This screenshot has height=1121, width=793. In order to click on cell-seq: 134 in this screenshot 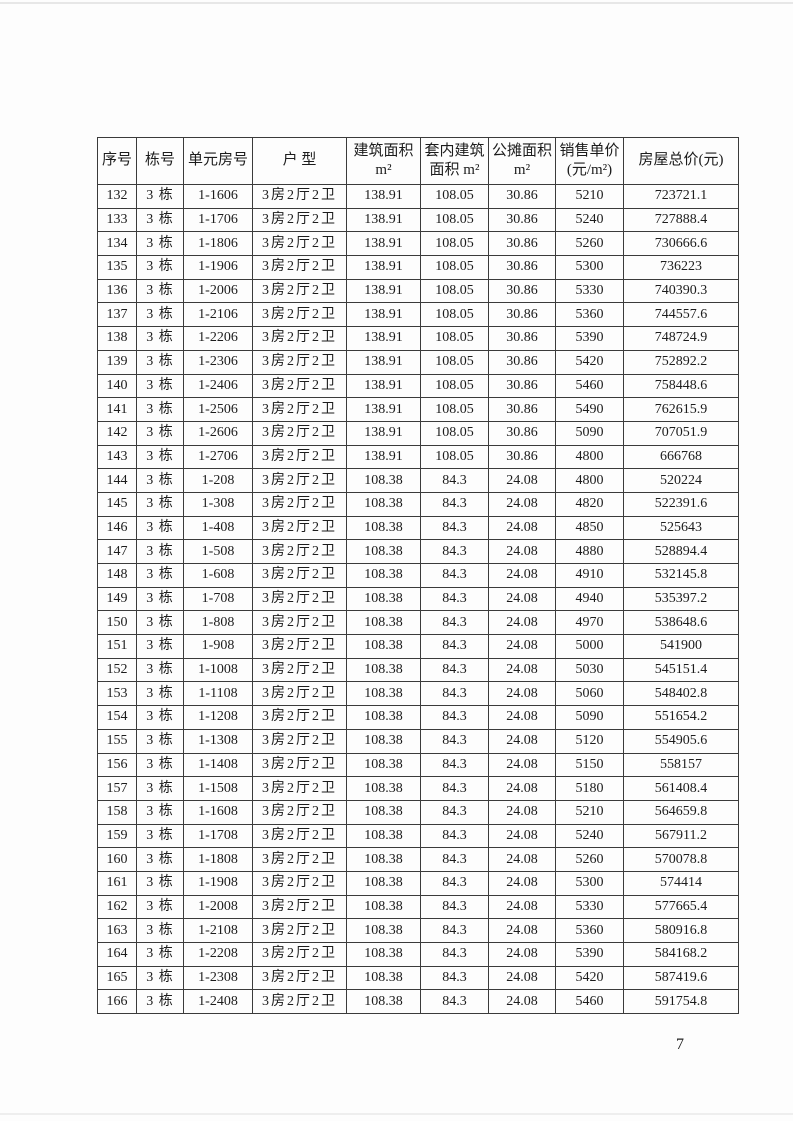, I will do `click(117, 244)`.